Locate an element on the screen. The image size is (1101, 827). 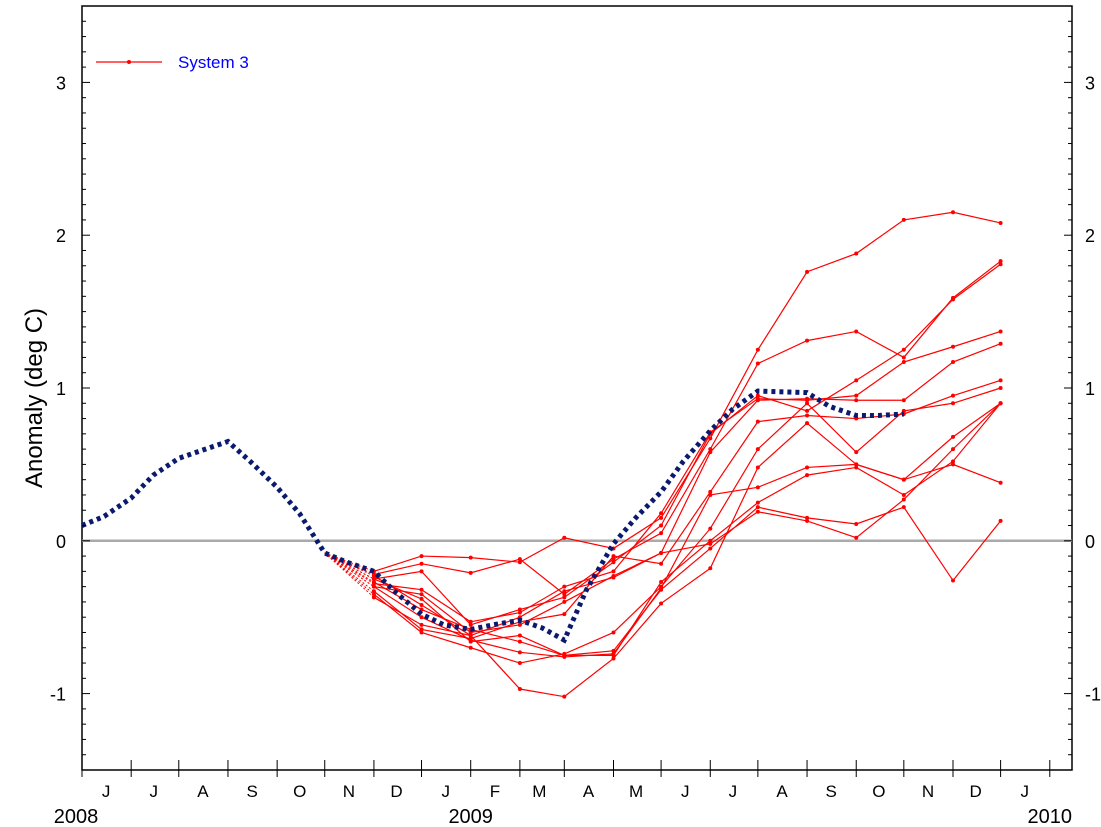
x-year-label: 2008 is located at coordinates (76, 816).